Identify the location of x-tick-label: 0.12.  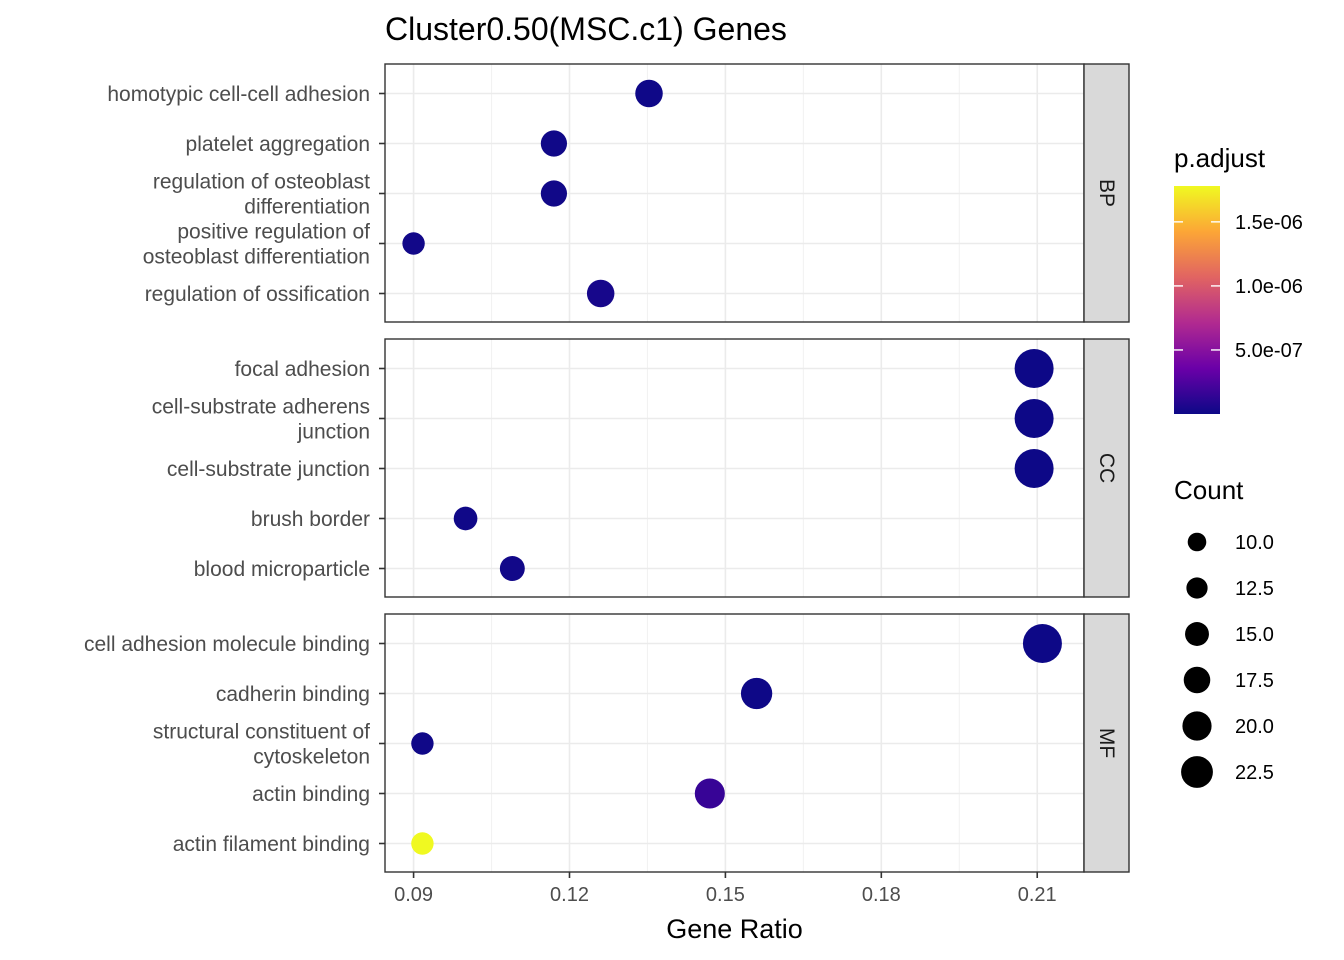
(569, 895).